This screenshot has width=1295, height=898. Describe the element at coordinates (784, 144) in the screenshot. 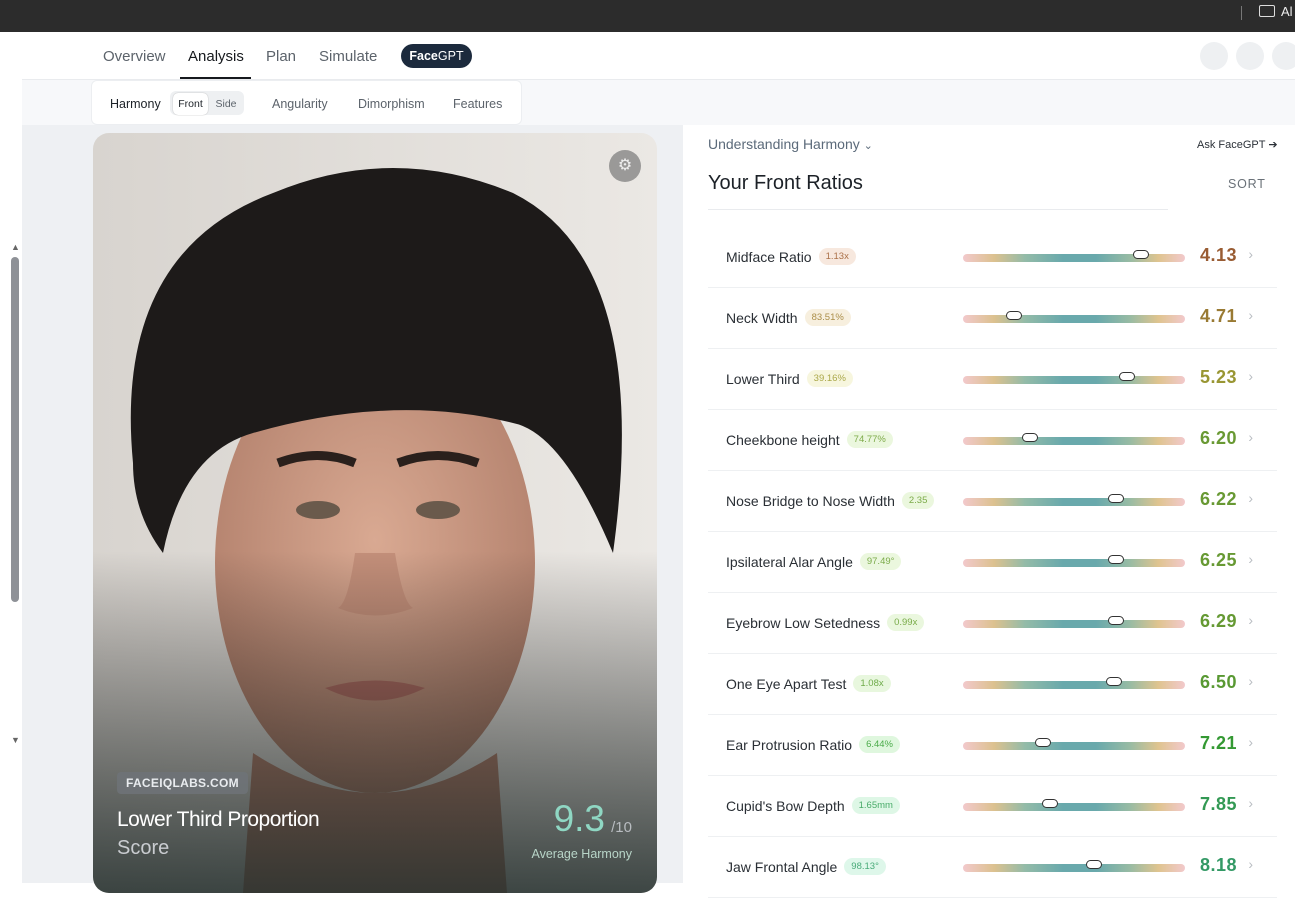

I see `dropdown-label: Understanding Harmony` at that location.